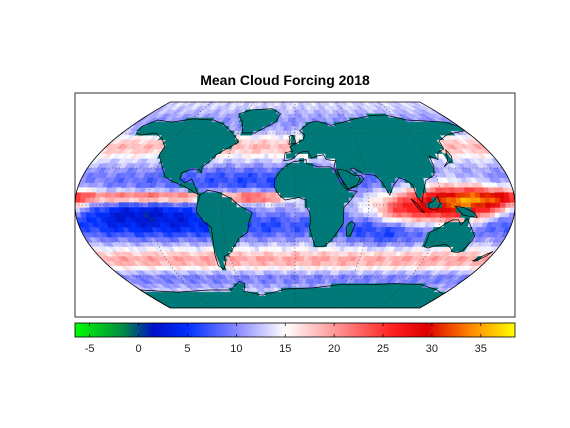  I want to click on colorbar: -5 0 5 10 15 20 25 30 35, so click(295, 338).